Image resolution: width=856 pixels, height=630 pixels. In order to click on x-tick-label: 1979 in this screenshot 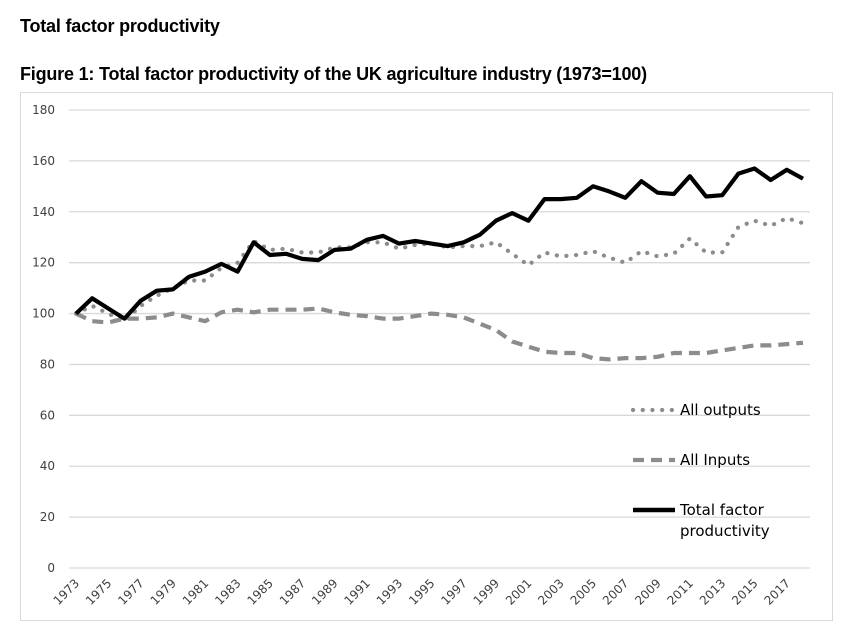, I will do `click(163, 591)`.